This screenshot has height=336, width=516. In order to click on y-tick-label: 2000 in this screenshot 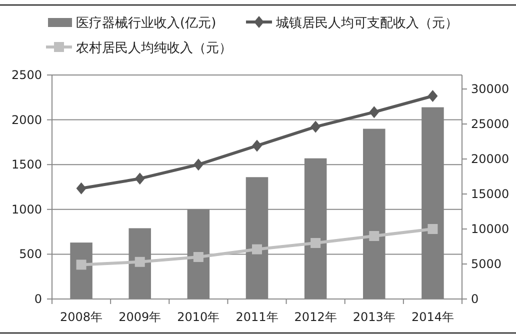, I will do `click(26, 119)`.